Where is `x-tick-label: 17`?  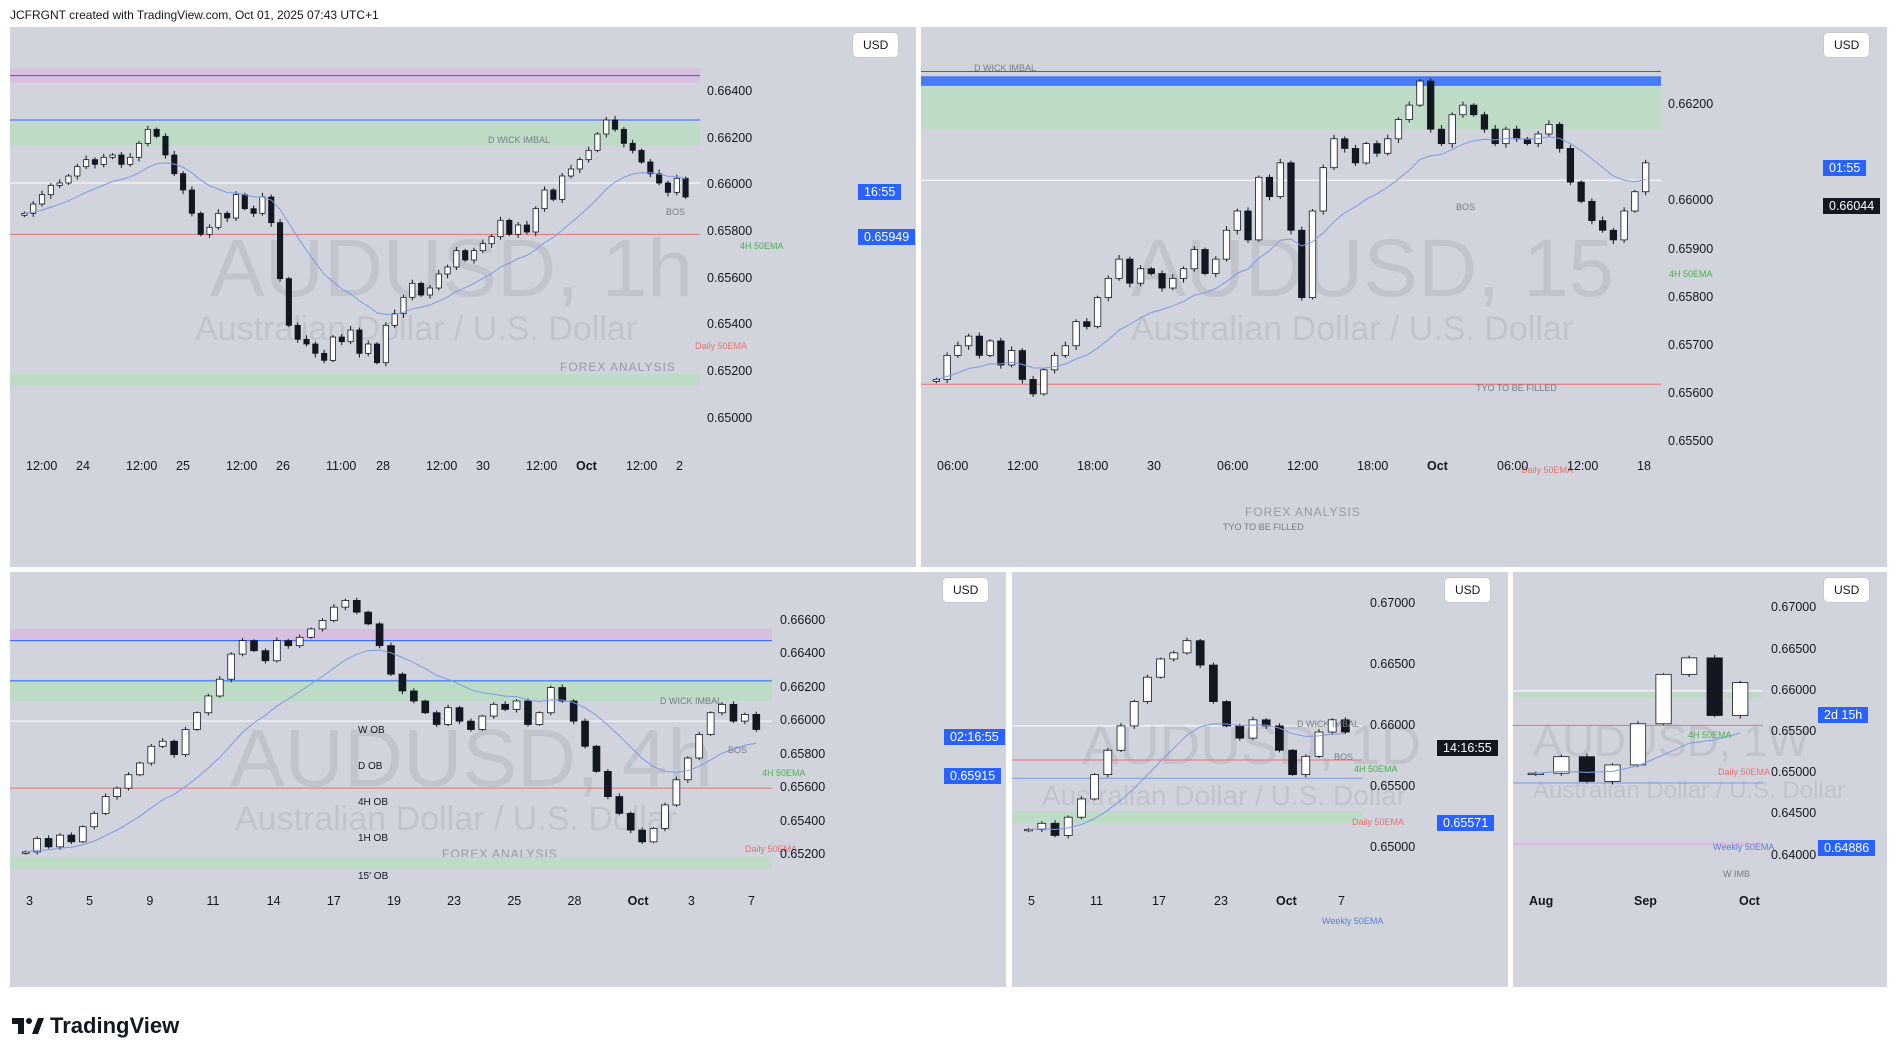
x-tick-label: 17 is located at coordinates (1159, 901).